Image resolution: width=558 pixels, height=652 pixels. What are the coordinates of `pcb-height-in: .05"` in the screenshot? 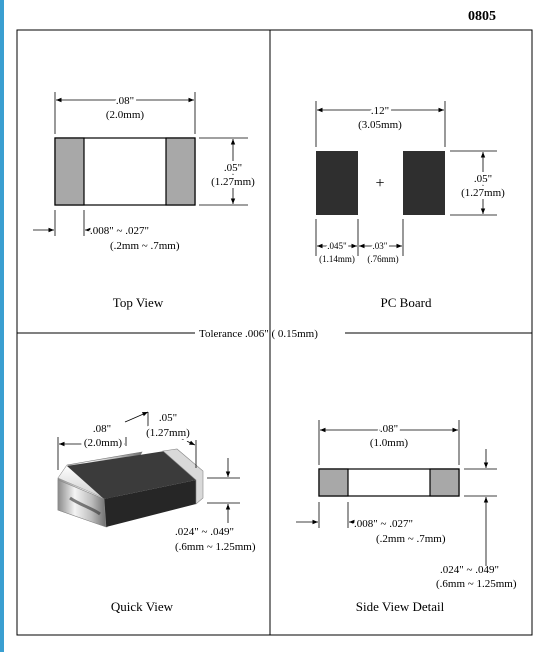 It's located at (483, 179).